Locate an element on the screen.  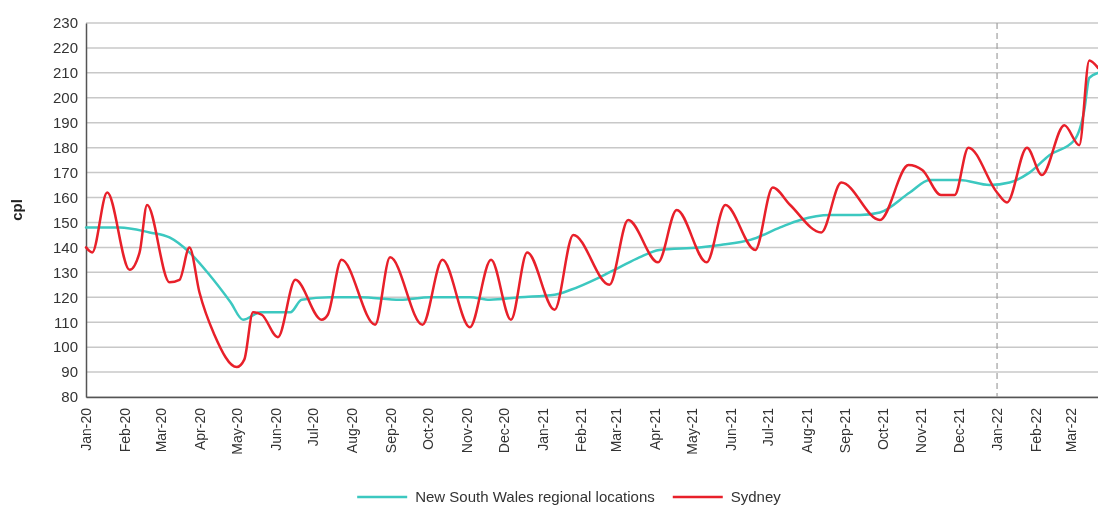
y-tick-label: 90 is located at coordinates (69, 372).